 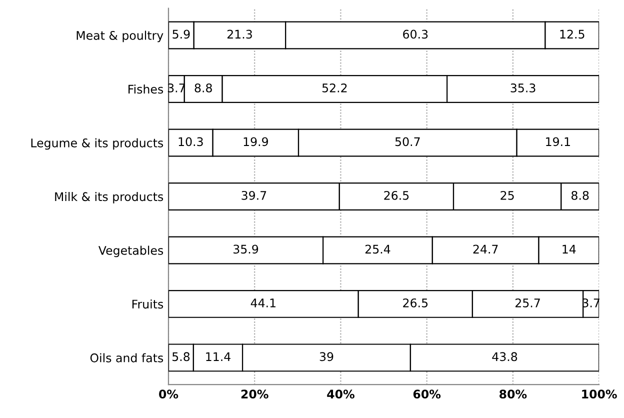 I want to click on data-label: 10.3, so click(x=190, y=141).